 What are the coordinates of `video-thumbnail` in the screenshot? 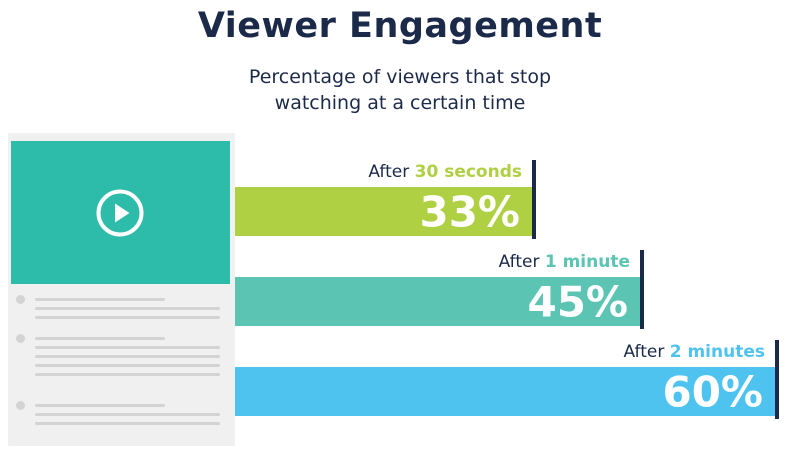 It's located at (120, 212).